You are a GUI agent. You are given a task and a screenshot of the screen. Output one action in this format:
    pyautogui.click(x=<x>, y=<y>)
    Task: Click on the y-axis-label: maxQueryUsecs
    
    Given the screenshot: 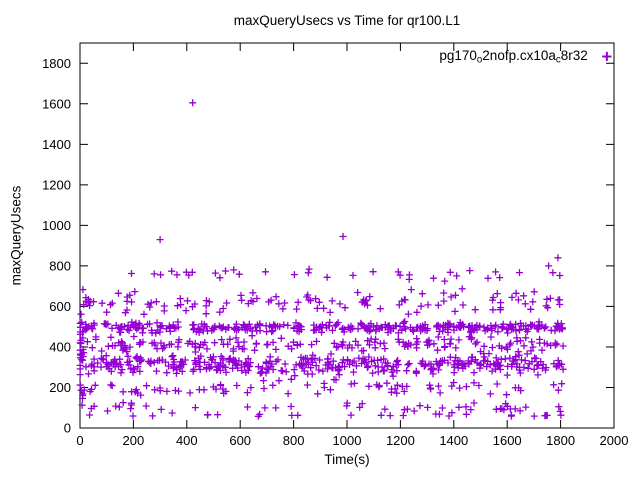 What is the action you would take?
    pyautogui.click(x=16, y=235)
    